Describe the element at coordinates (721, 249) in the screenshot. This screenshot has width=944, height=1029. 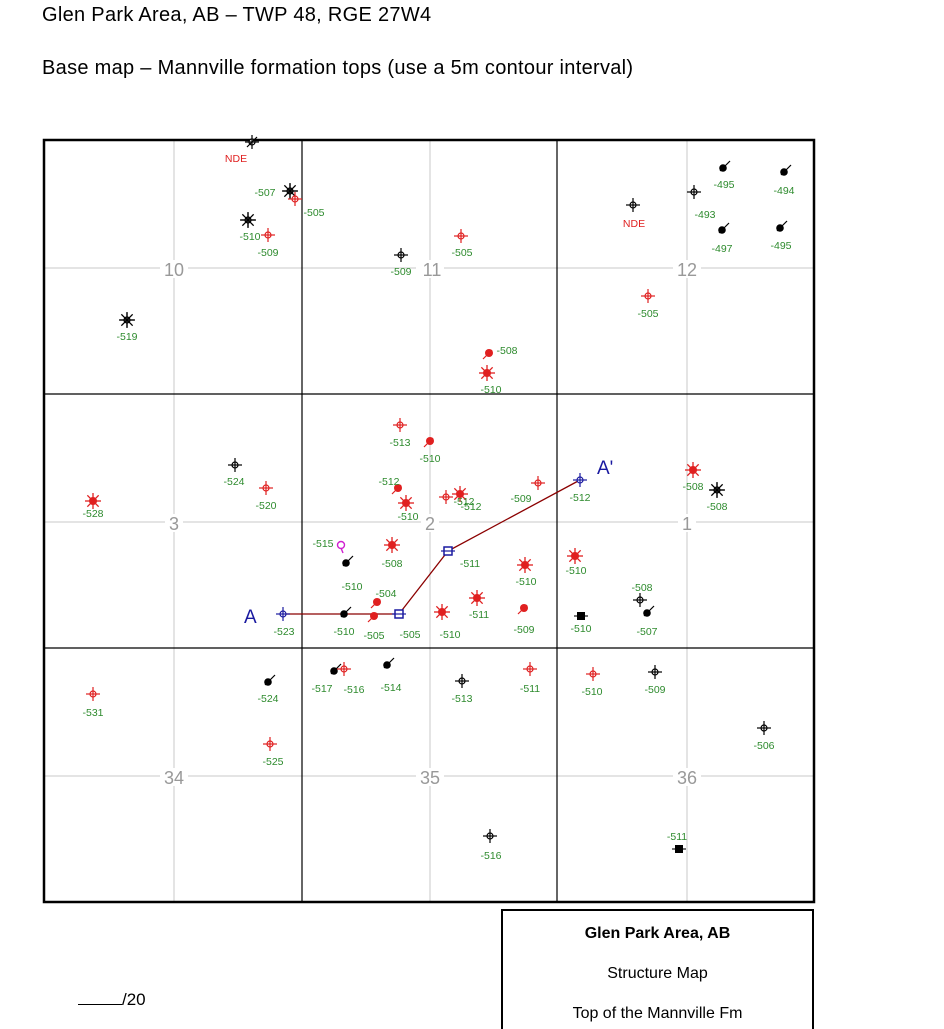
I see `well-value-label: -497` at that location.